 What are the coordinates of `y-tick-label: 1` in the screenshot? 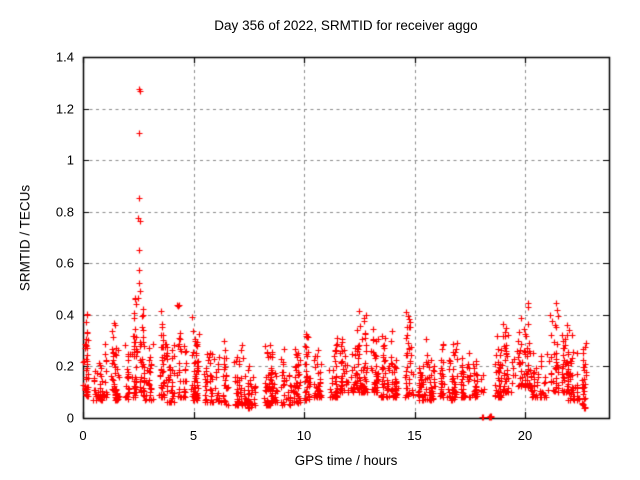 It's located at (70, 160).